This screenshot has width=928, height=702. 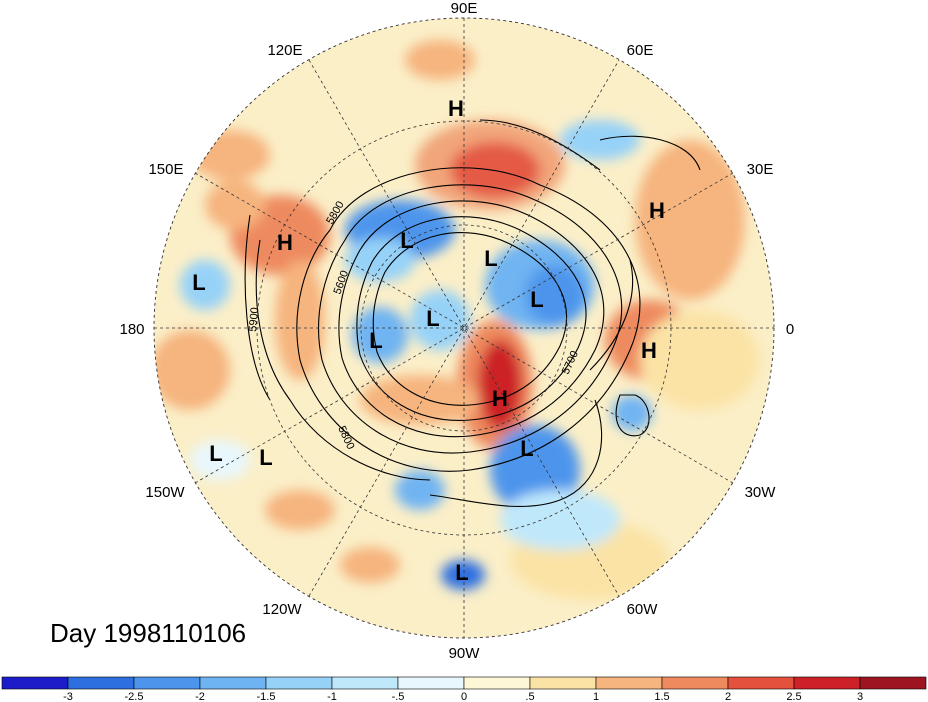 I want to click on lon-label-30w: 30W, so click(x=761, y=492).